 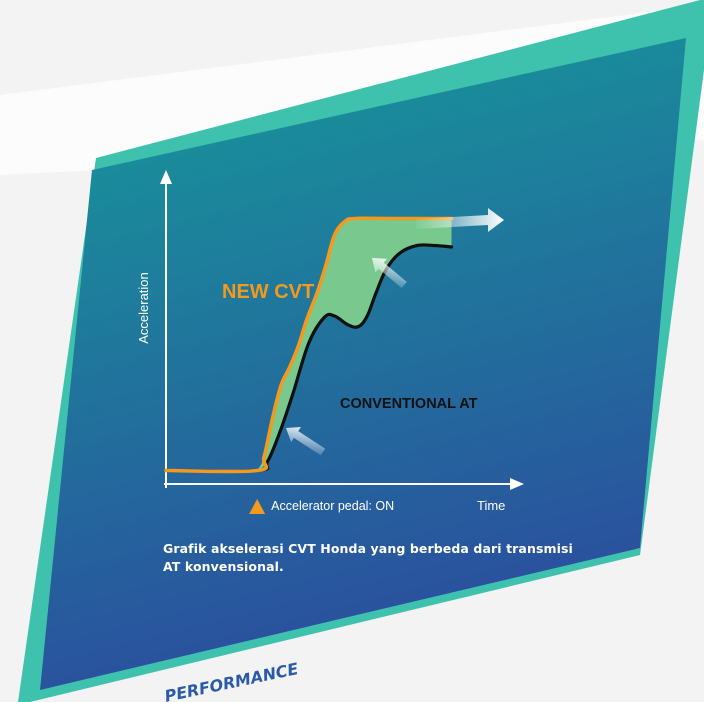 I want to click on cvt-advantage-area, so click(x=354, y=344).